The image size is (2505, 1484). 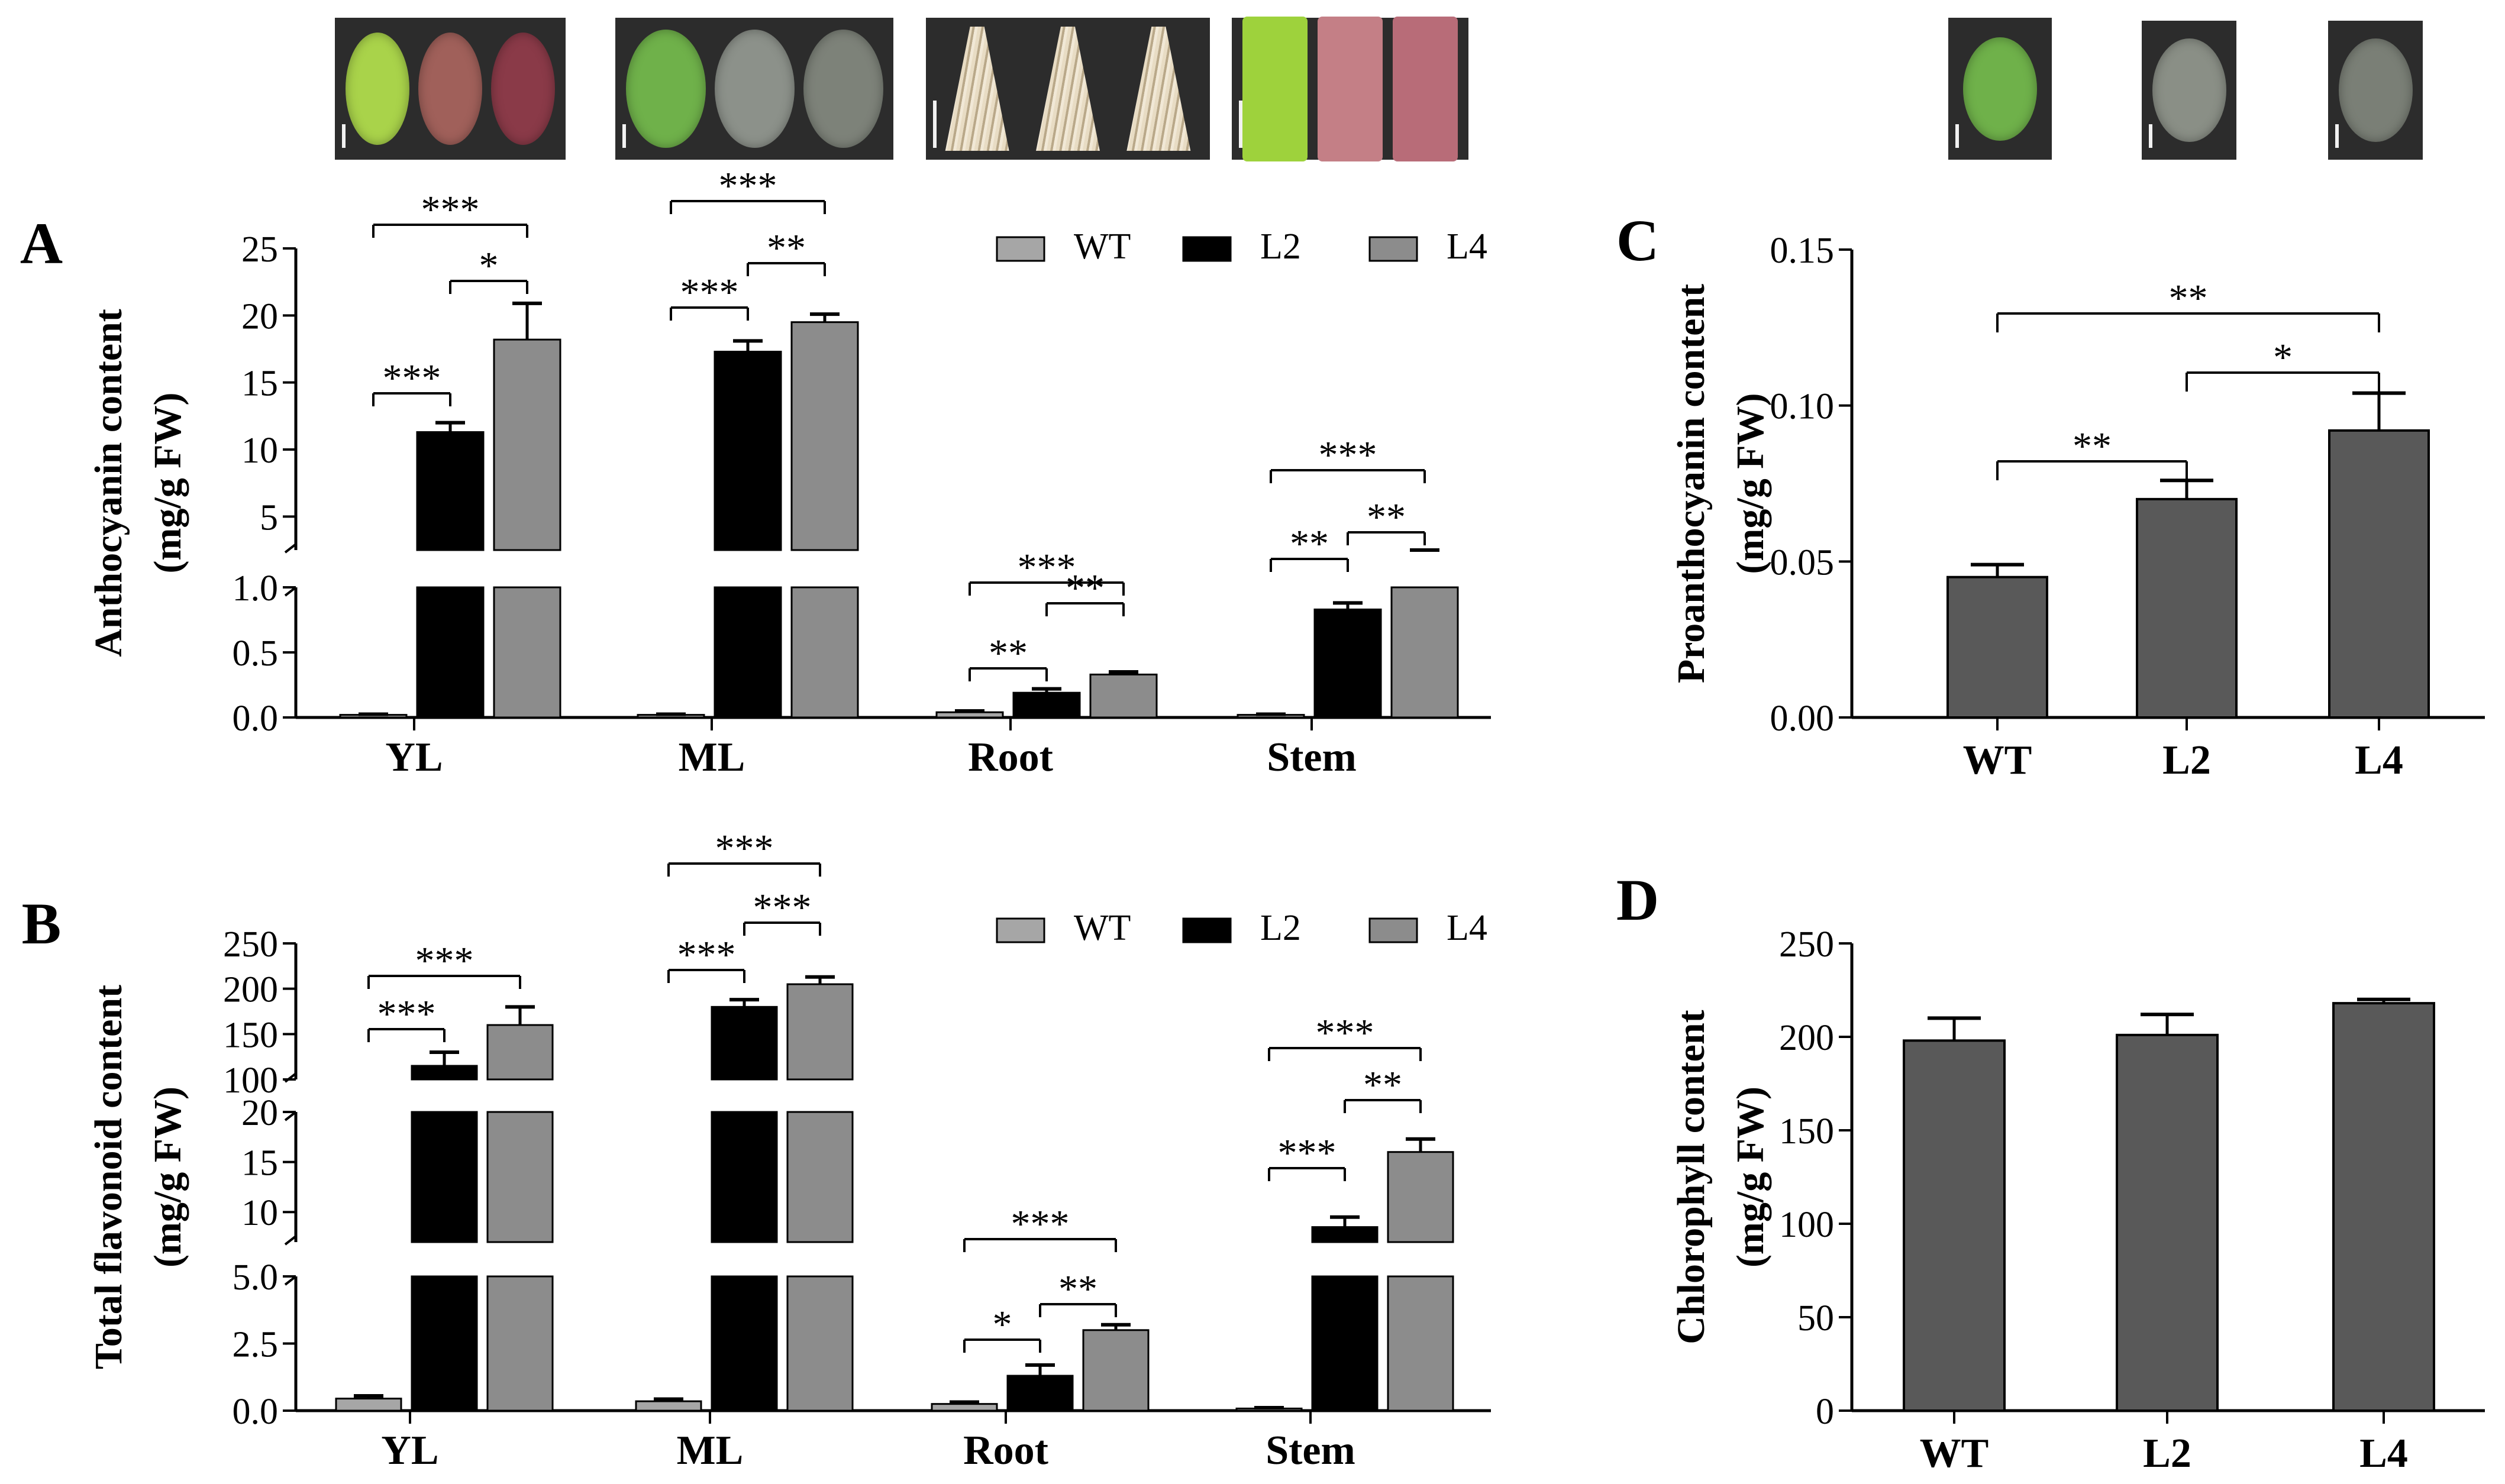 I want to click on bar-root-wt-seg0, so click(x=965, y=1407).